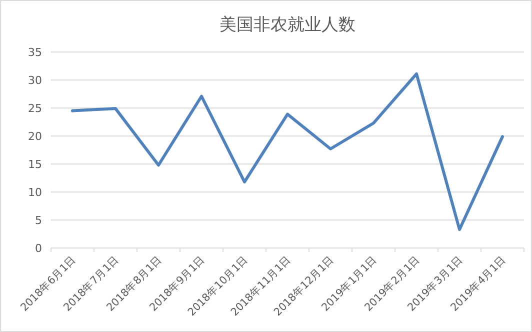  What do you see at coordinates (288, 25) in the screenshot?
I see `chart-title: 美国非农就业人数` at bounding box center [288, 25].